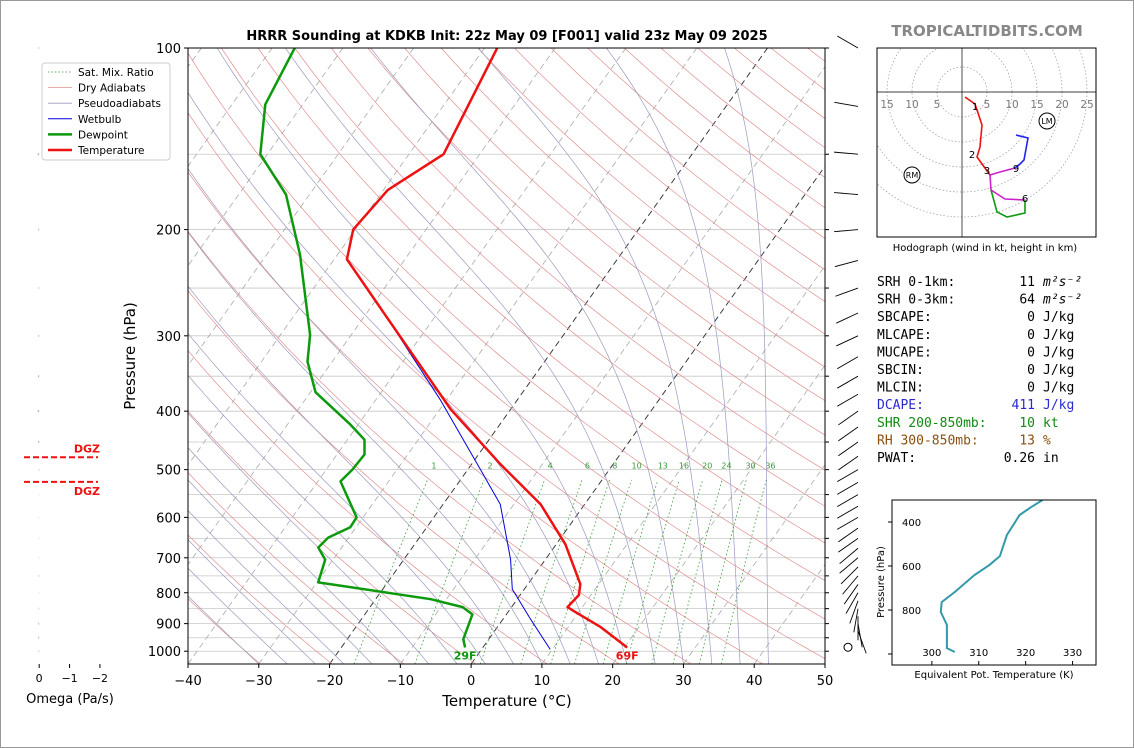 This screenshot has width=1134, height=748. I want to click on x-tick-label: 330, so click(1072, 653).